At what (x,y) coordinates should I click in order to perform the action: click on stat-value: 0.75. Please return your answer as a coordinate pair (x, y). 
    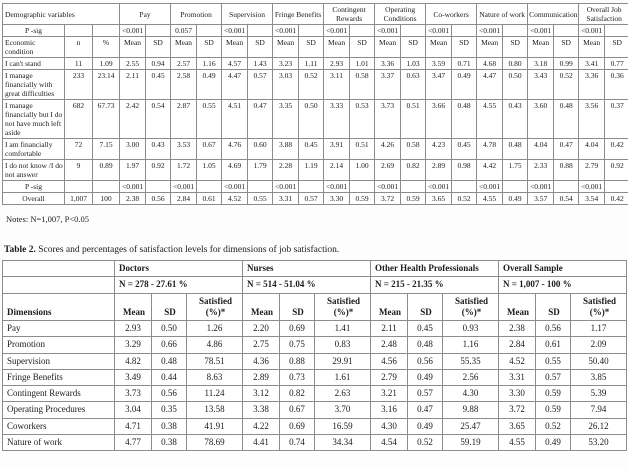
    Looking at the image, I should click on (297, 345).